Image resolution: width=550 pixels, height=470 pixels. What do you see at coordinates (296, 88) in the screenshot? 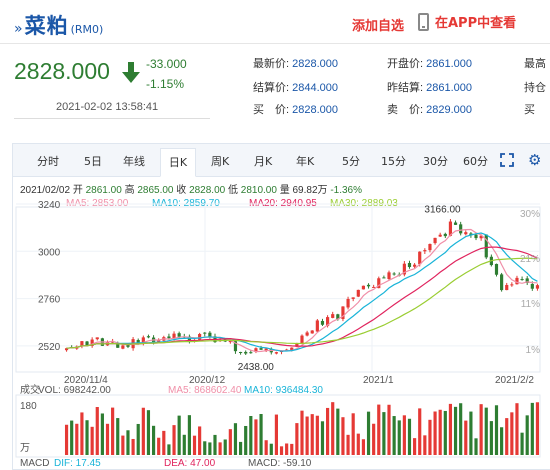
I see `quote-field-settle: 结算价: 2844.000` at bounding box center [296, 88].